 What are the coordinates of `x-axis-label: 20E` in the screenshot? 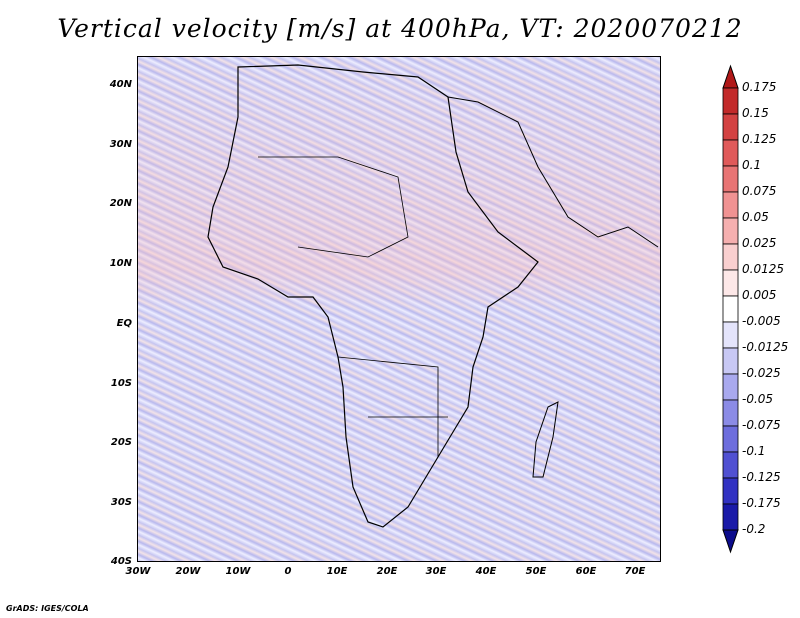 It's located at (387, 571).